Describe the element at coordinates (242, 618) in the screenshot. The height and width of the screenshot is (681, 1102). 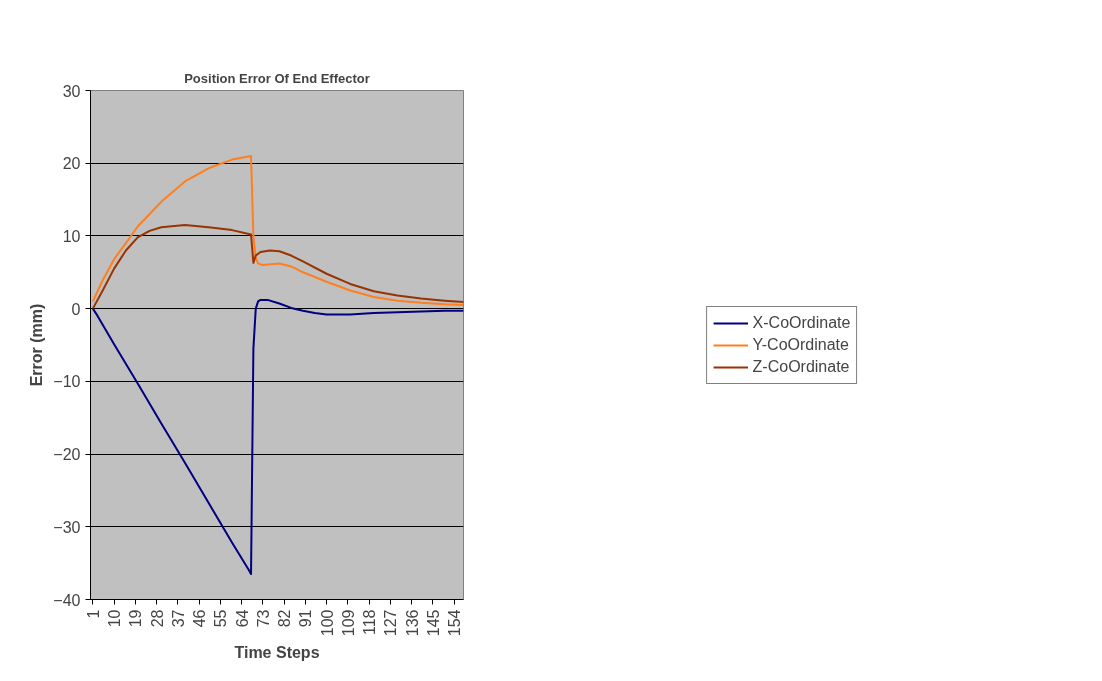
I see `x-tick-label: 64` at that location.